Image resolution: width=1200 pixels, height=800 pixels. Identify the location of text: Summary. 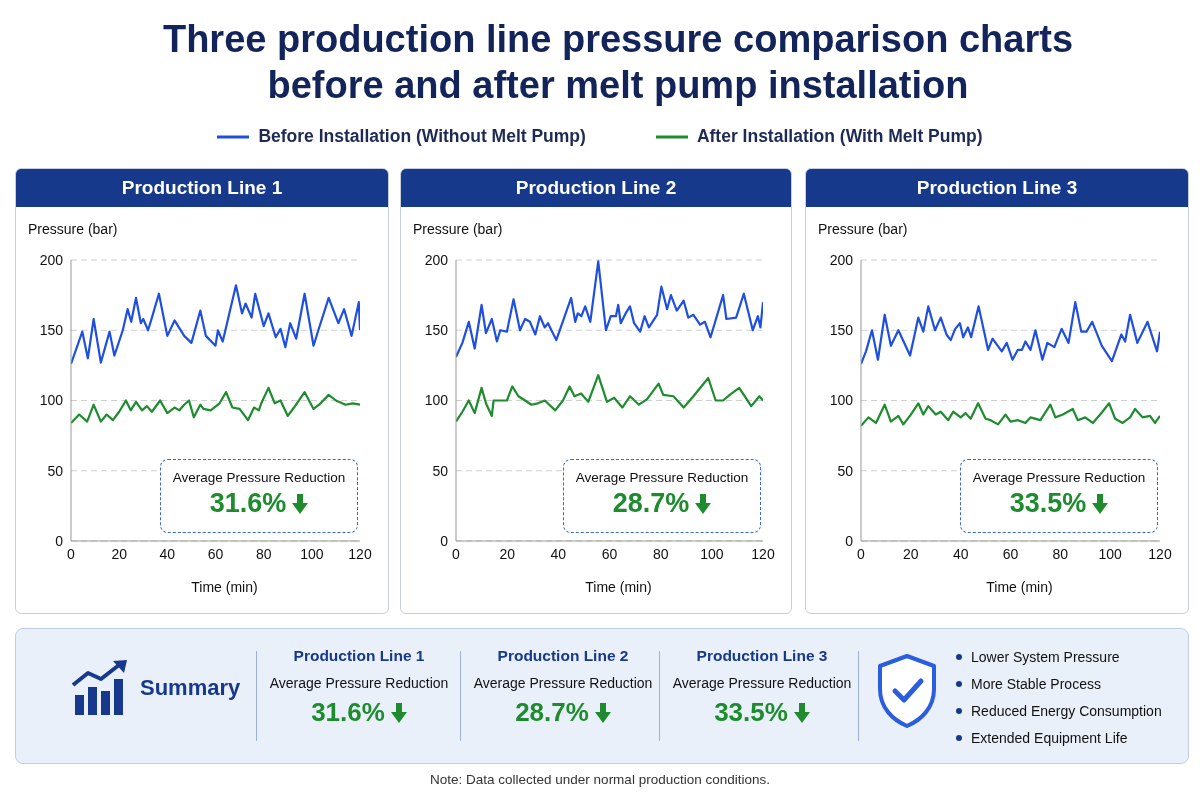
(190, 688).